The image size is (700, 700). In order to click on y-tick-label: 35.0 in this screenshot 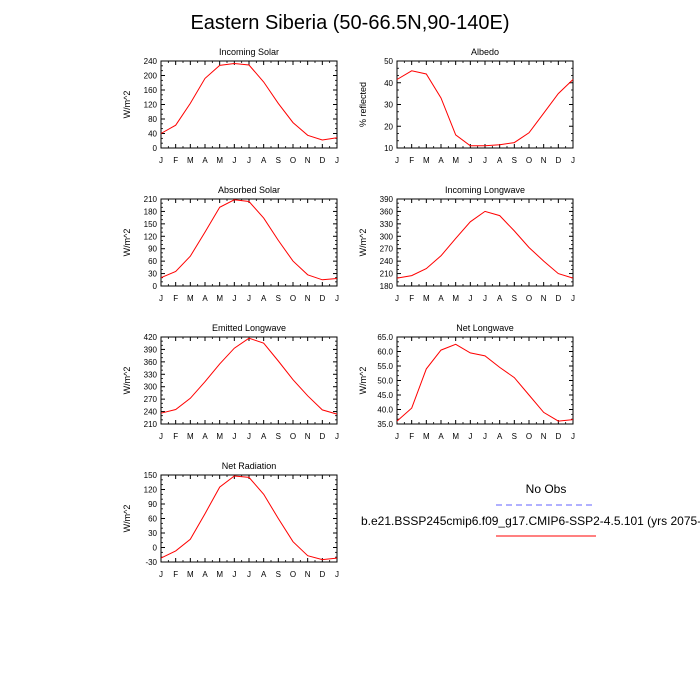, I will do `click(385, 424)`.